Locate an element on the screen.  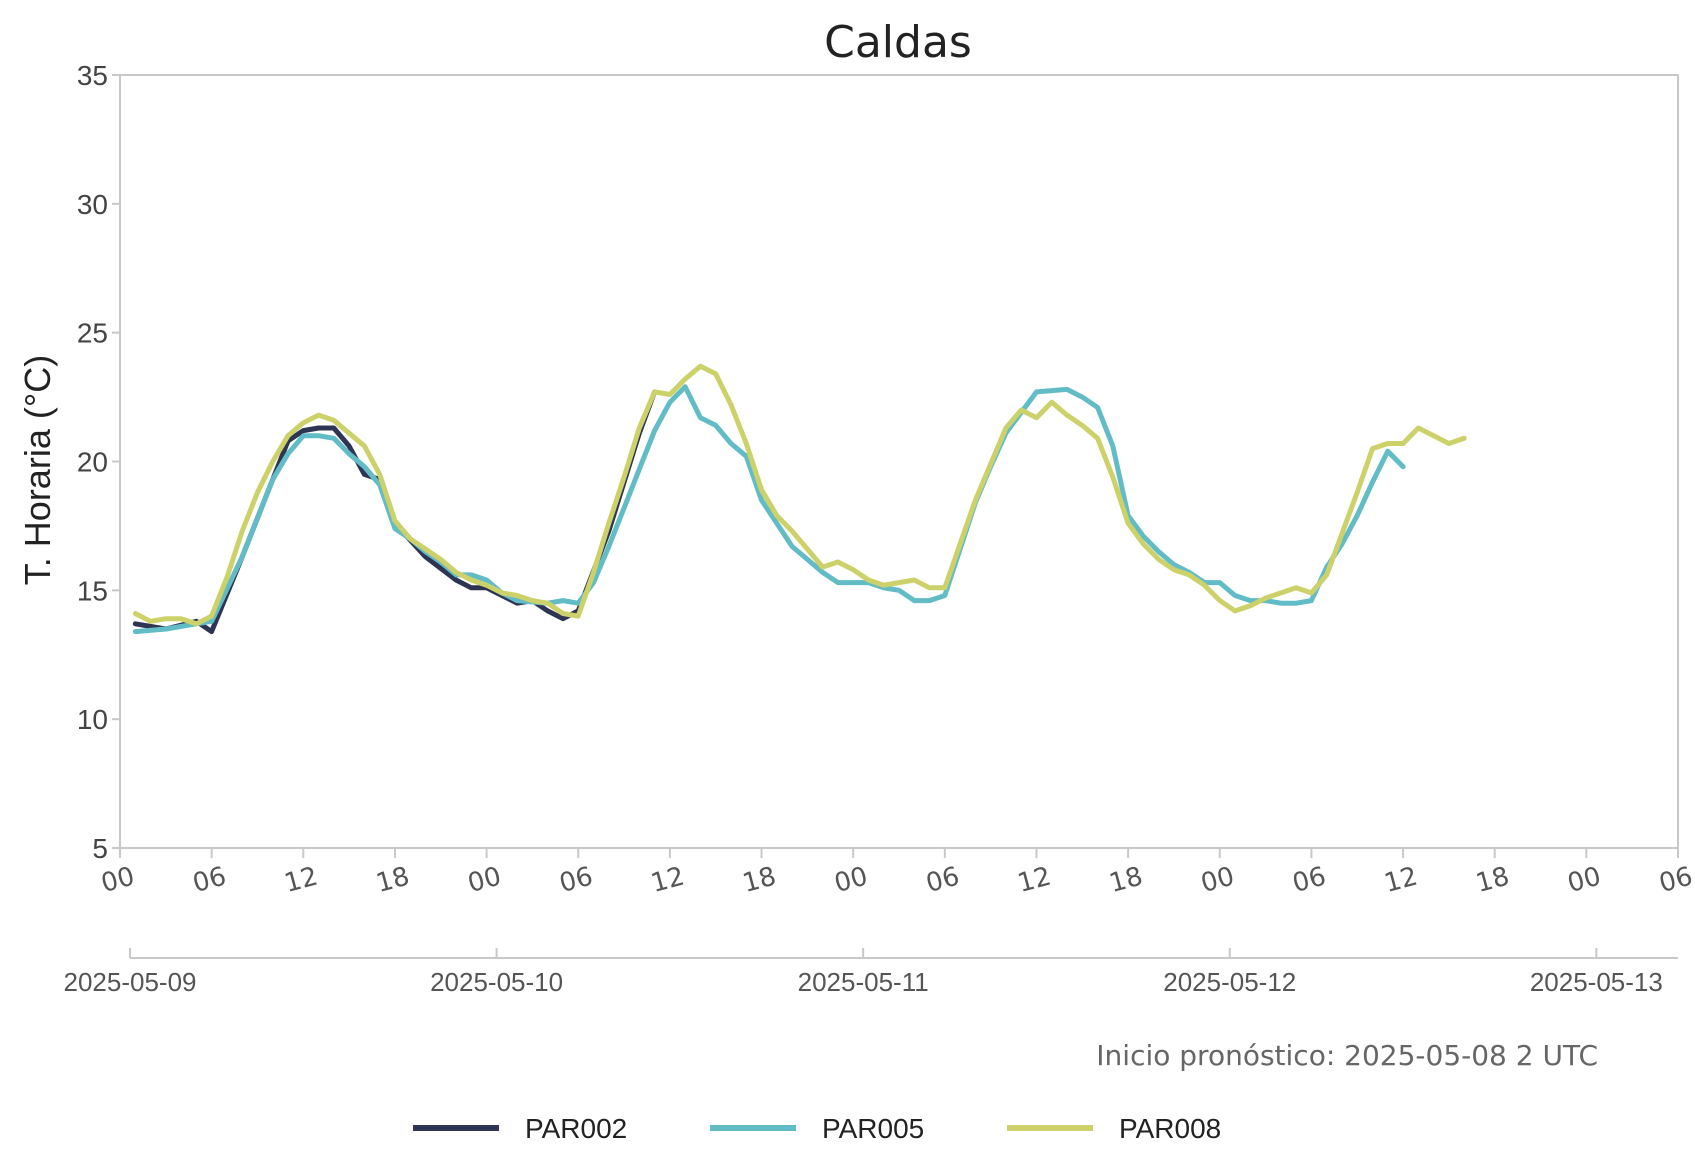
series-line-par002 is located at coordinates (395, 512).